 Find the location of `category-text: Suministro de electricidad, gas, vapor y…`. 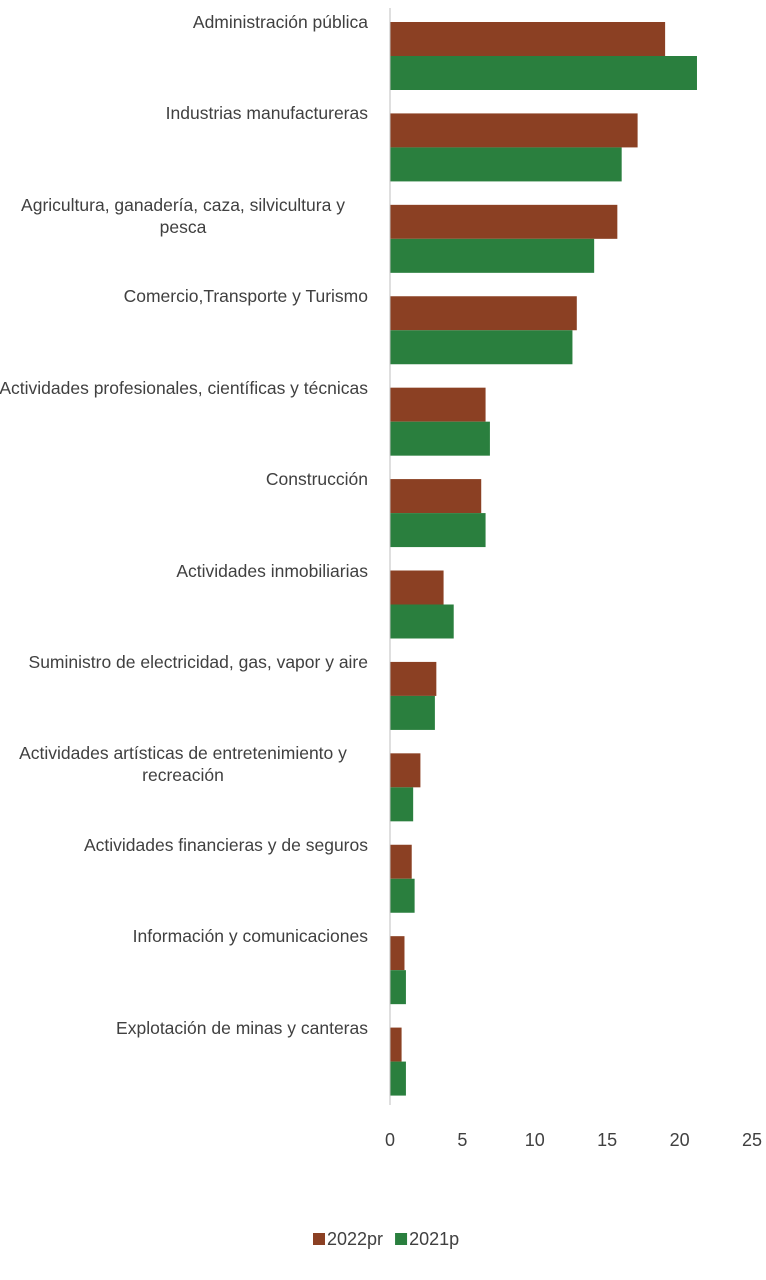

category-text: Suministro de electricidad, gas, vapor y… is located at coordinates (198, 661).